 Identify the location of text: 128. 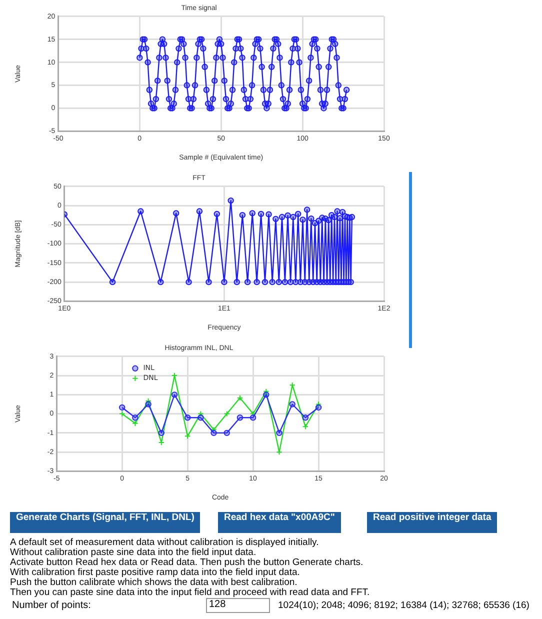
(238, 605).